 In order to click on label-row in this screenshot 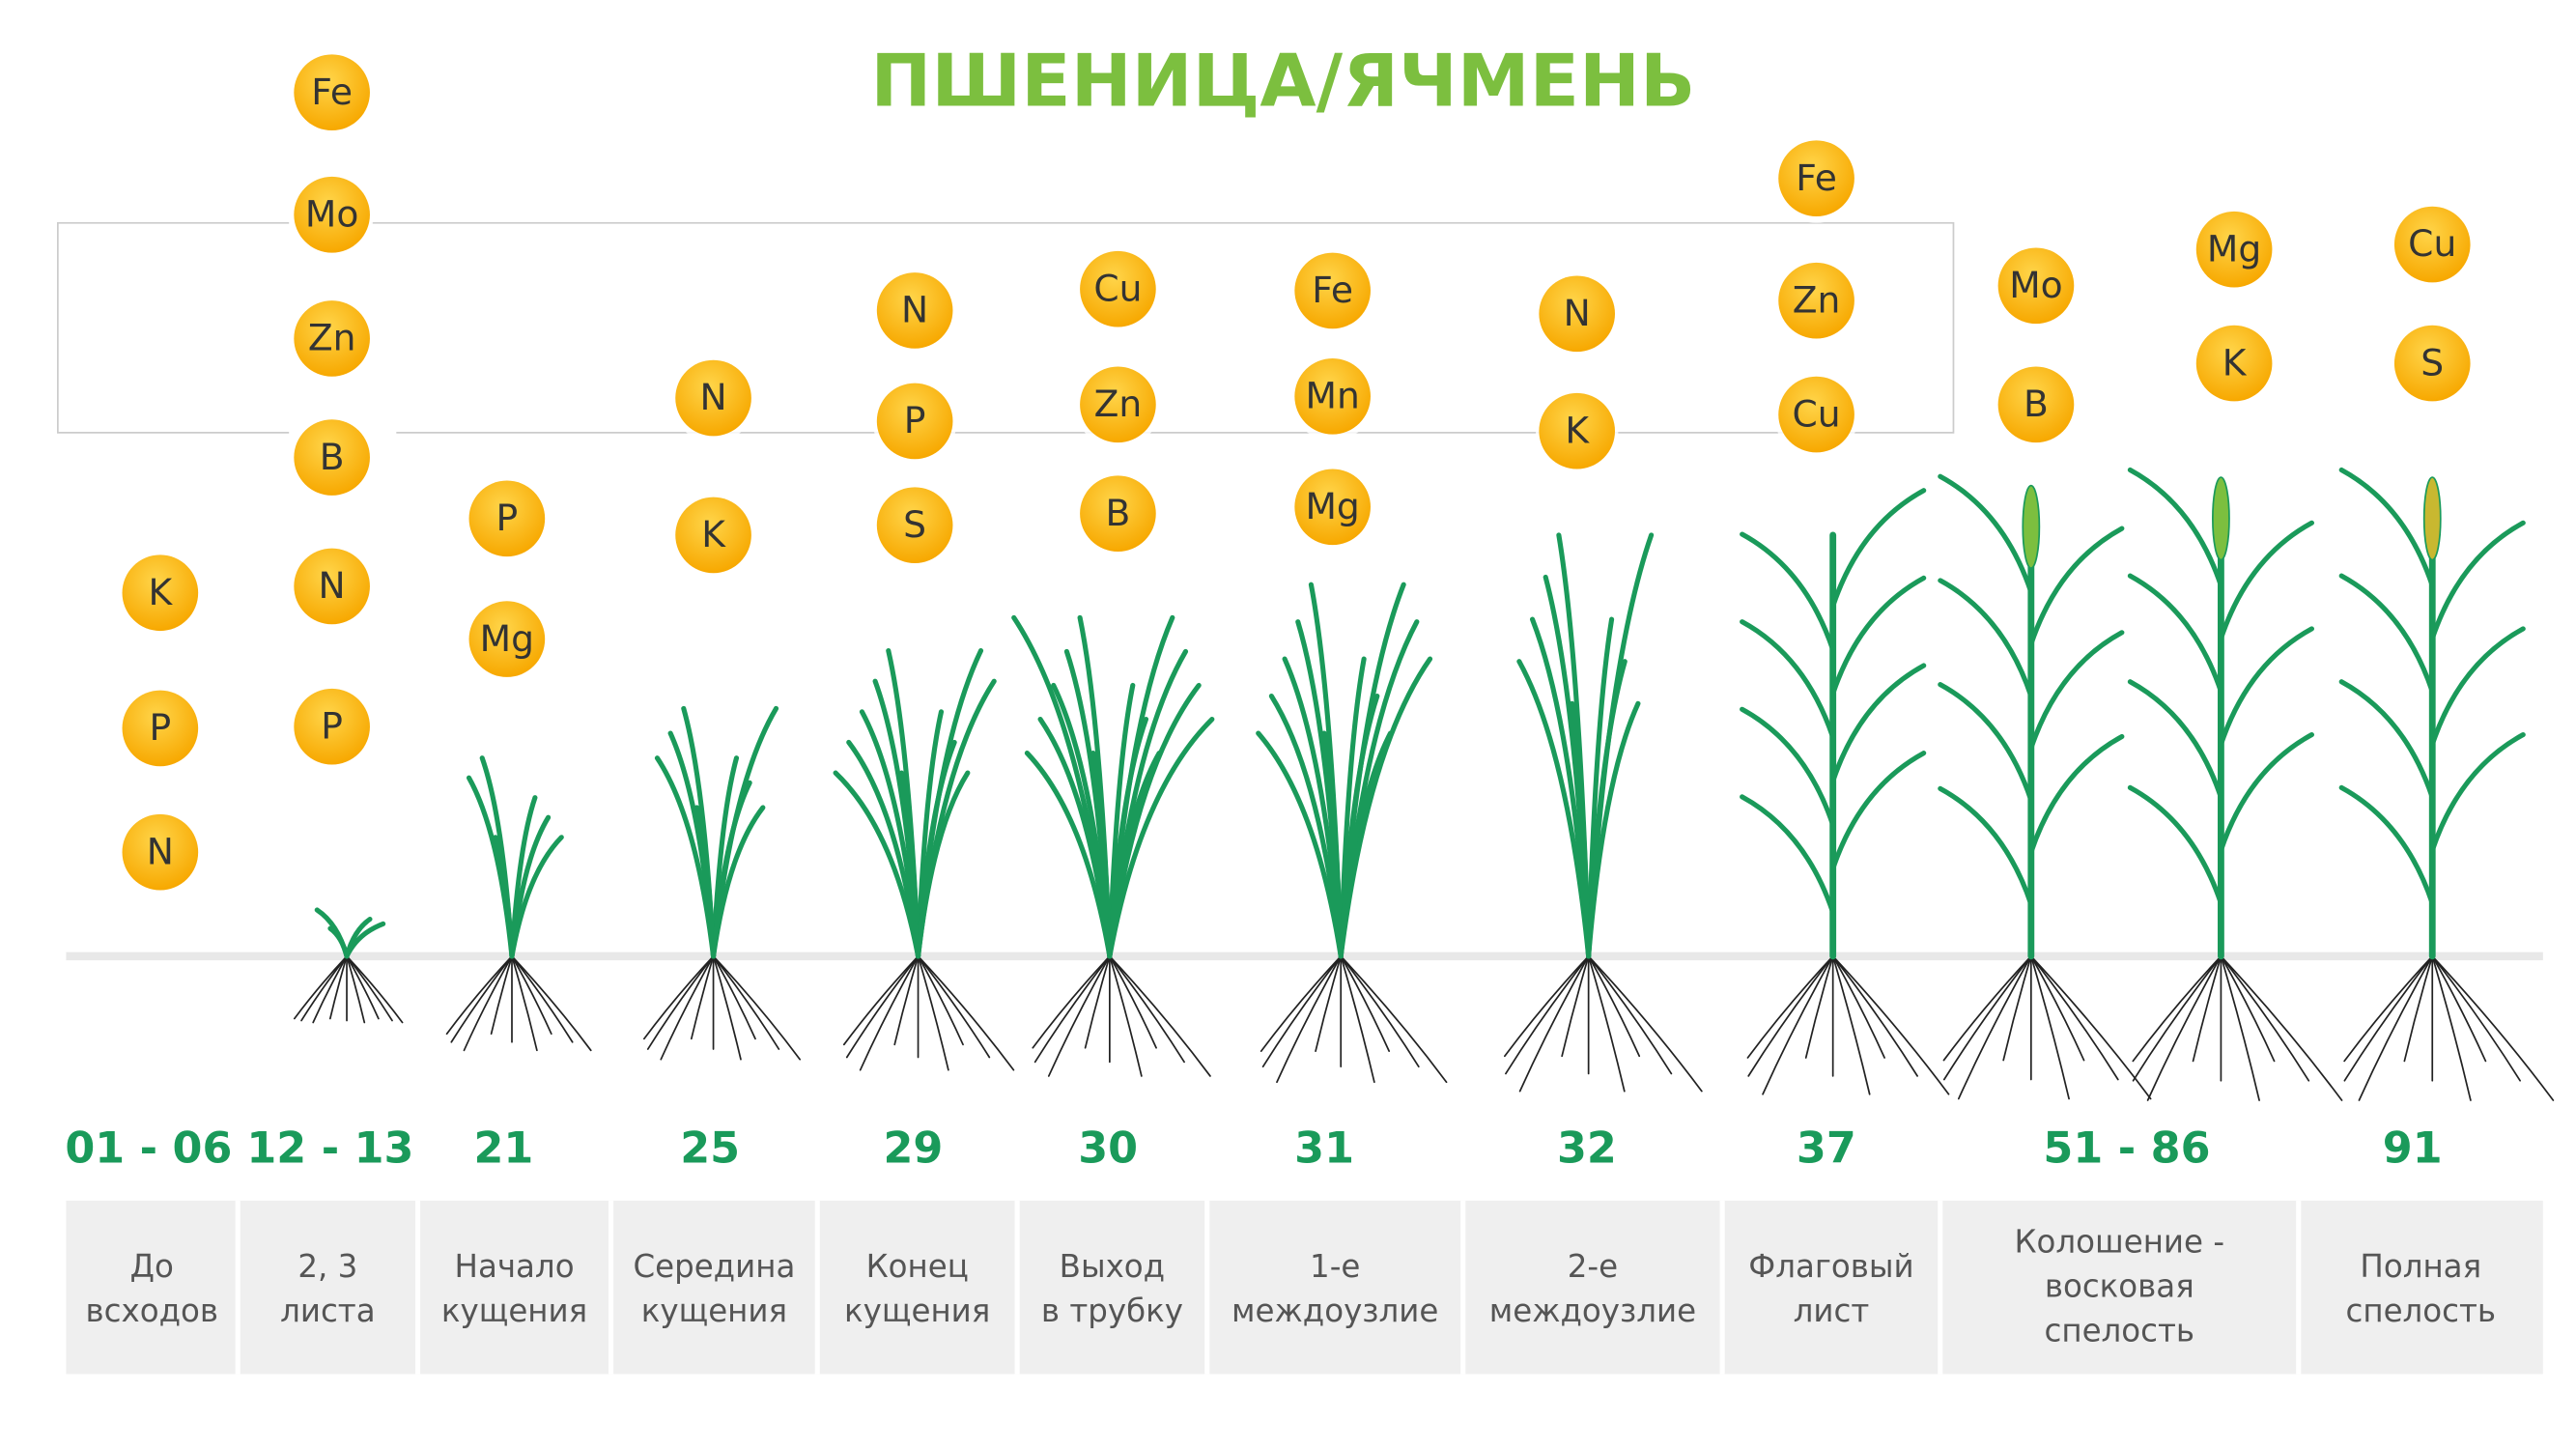, I will do `click(1304, 1287)`.